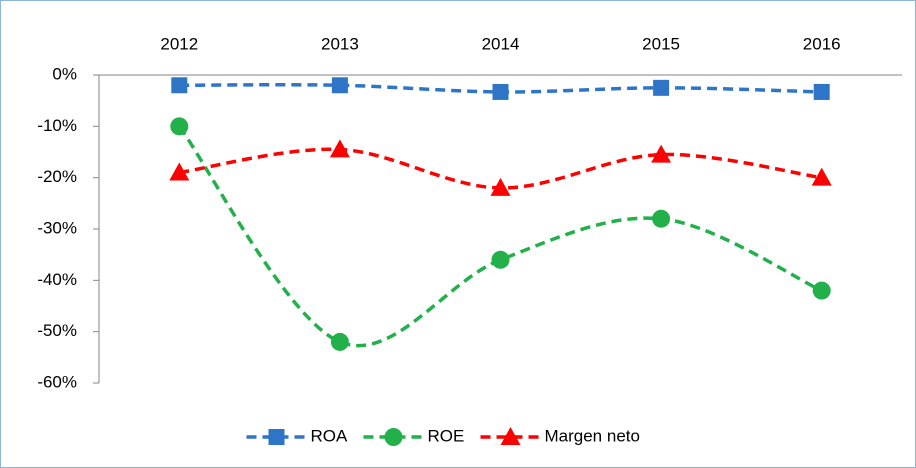  Describe the element at coordinates (57, 330) in the screenshot. I see `y-tick-label: -50%` at that location.